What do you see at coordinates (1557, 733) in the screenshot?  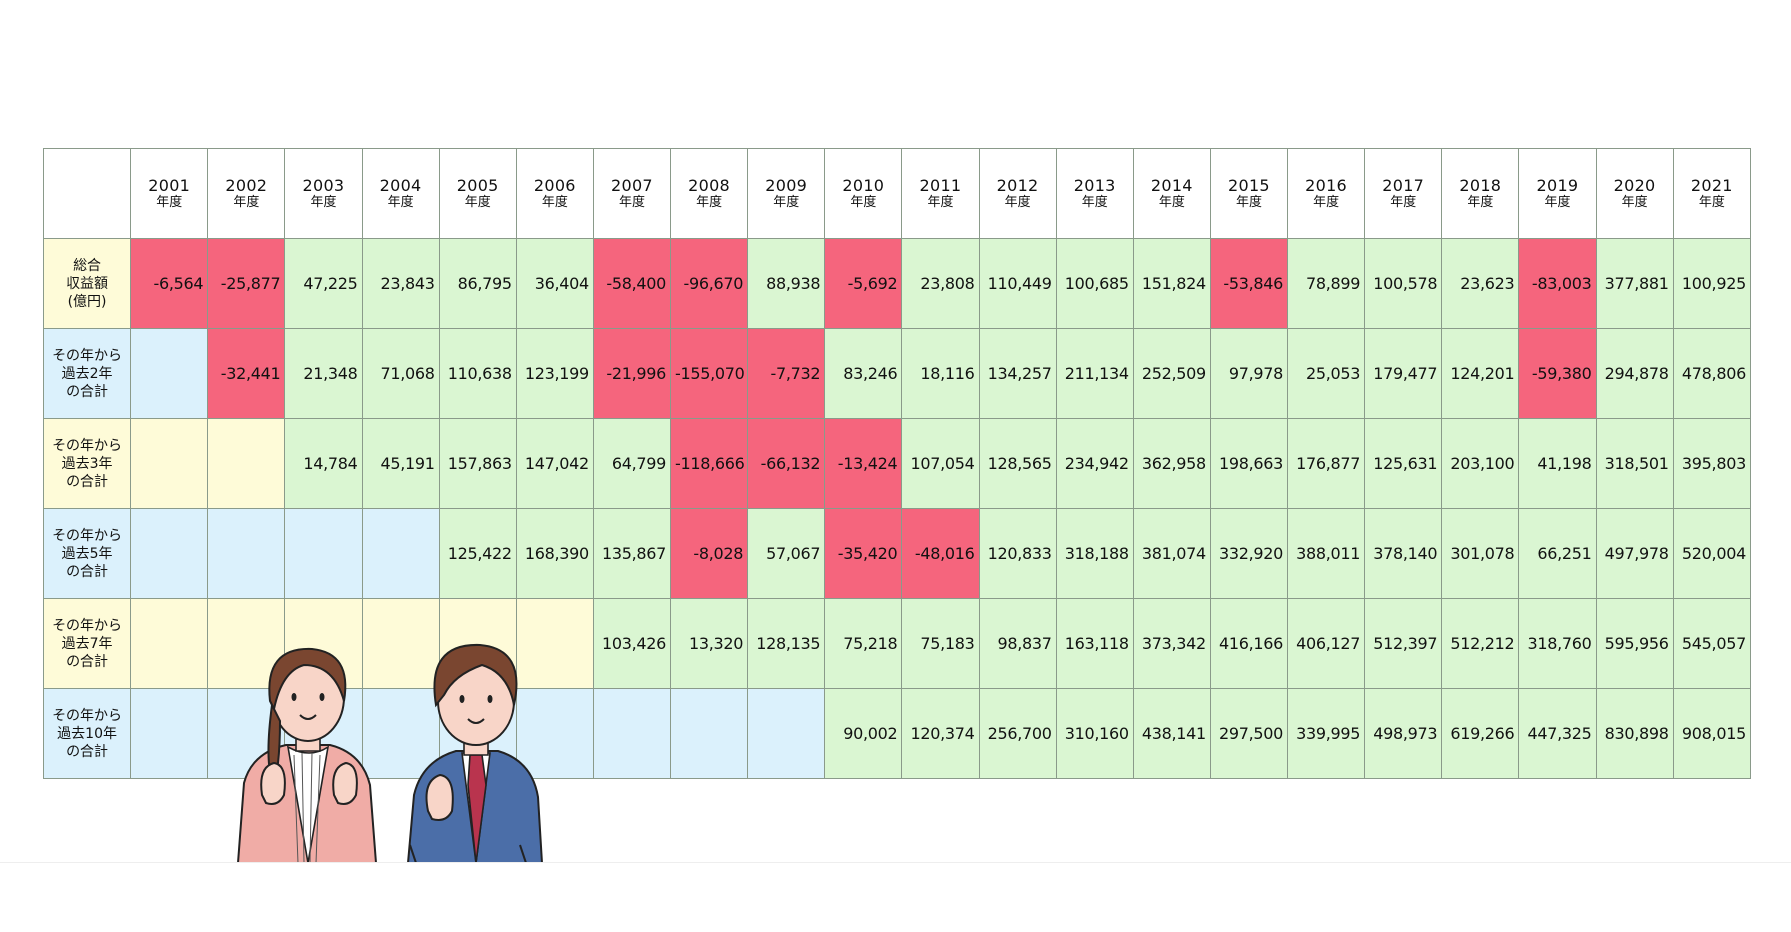 I see `positive-value-cell: 447,325` at bounding box center [1557, 733].